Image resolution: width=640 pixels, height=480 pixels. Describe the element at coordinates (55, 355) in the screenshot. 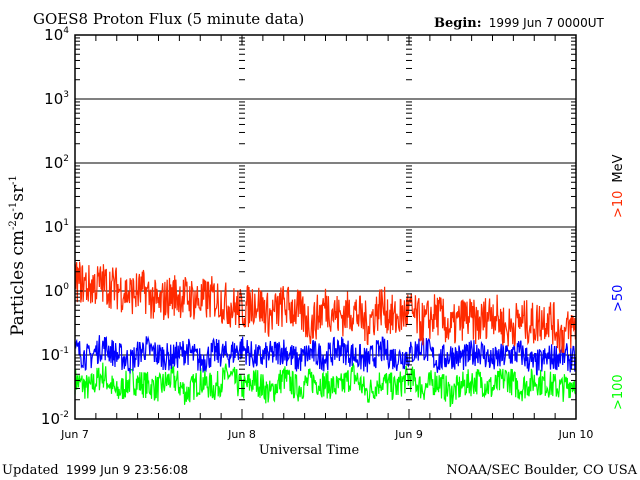

I see `y-tick-label: 10-1` at that location.